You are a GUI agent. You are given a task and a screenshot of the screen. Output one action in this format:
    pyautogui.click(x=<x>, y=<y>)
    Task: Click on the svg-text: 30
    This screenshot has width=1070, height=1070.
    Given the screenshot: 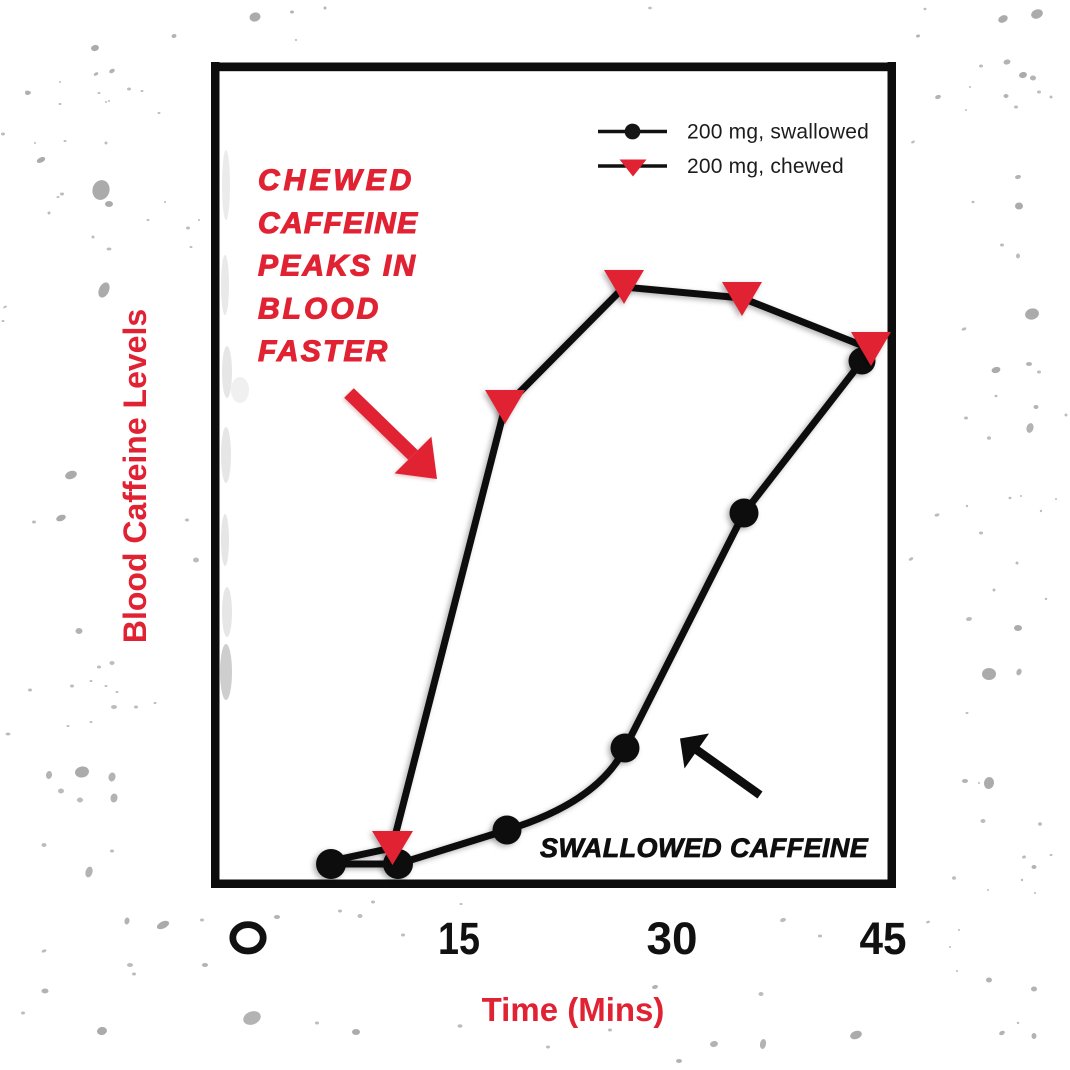 What is the action you would take?
    pyautogui.click(x=672, y=938)
    